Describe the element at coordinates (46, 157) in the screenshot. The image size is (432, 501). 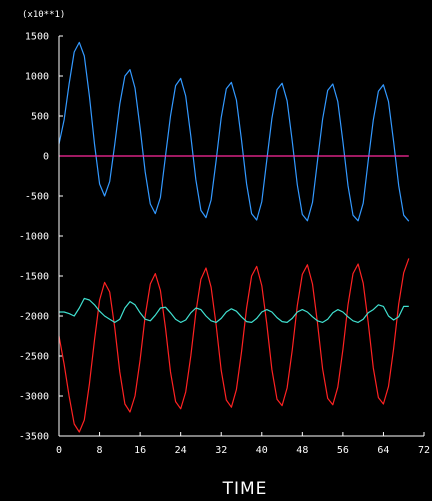
I see `y-tick-label: 0` at that location.